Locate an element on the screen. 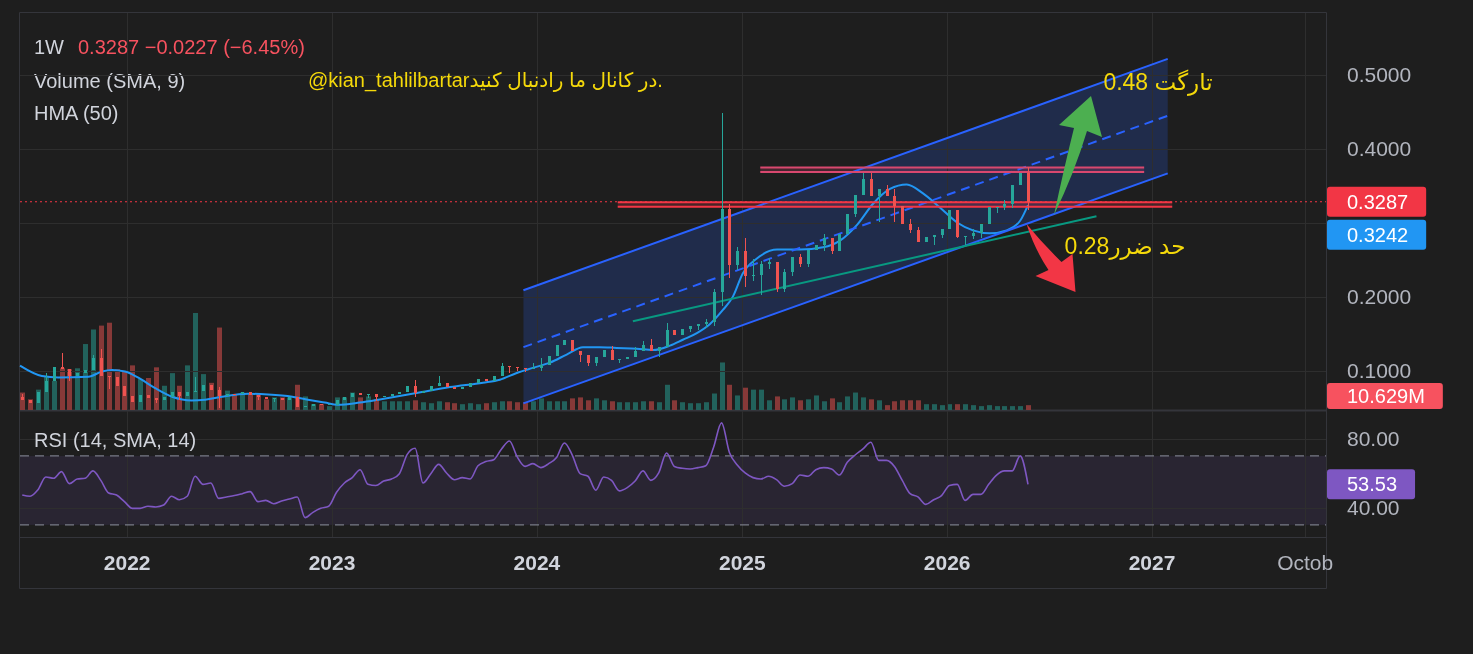 The image size is (1473, 654). ref-line-label: 0.3287 is located at coordinates (1378, 201).